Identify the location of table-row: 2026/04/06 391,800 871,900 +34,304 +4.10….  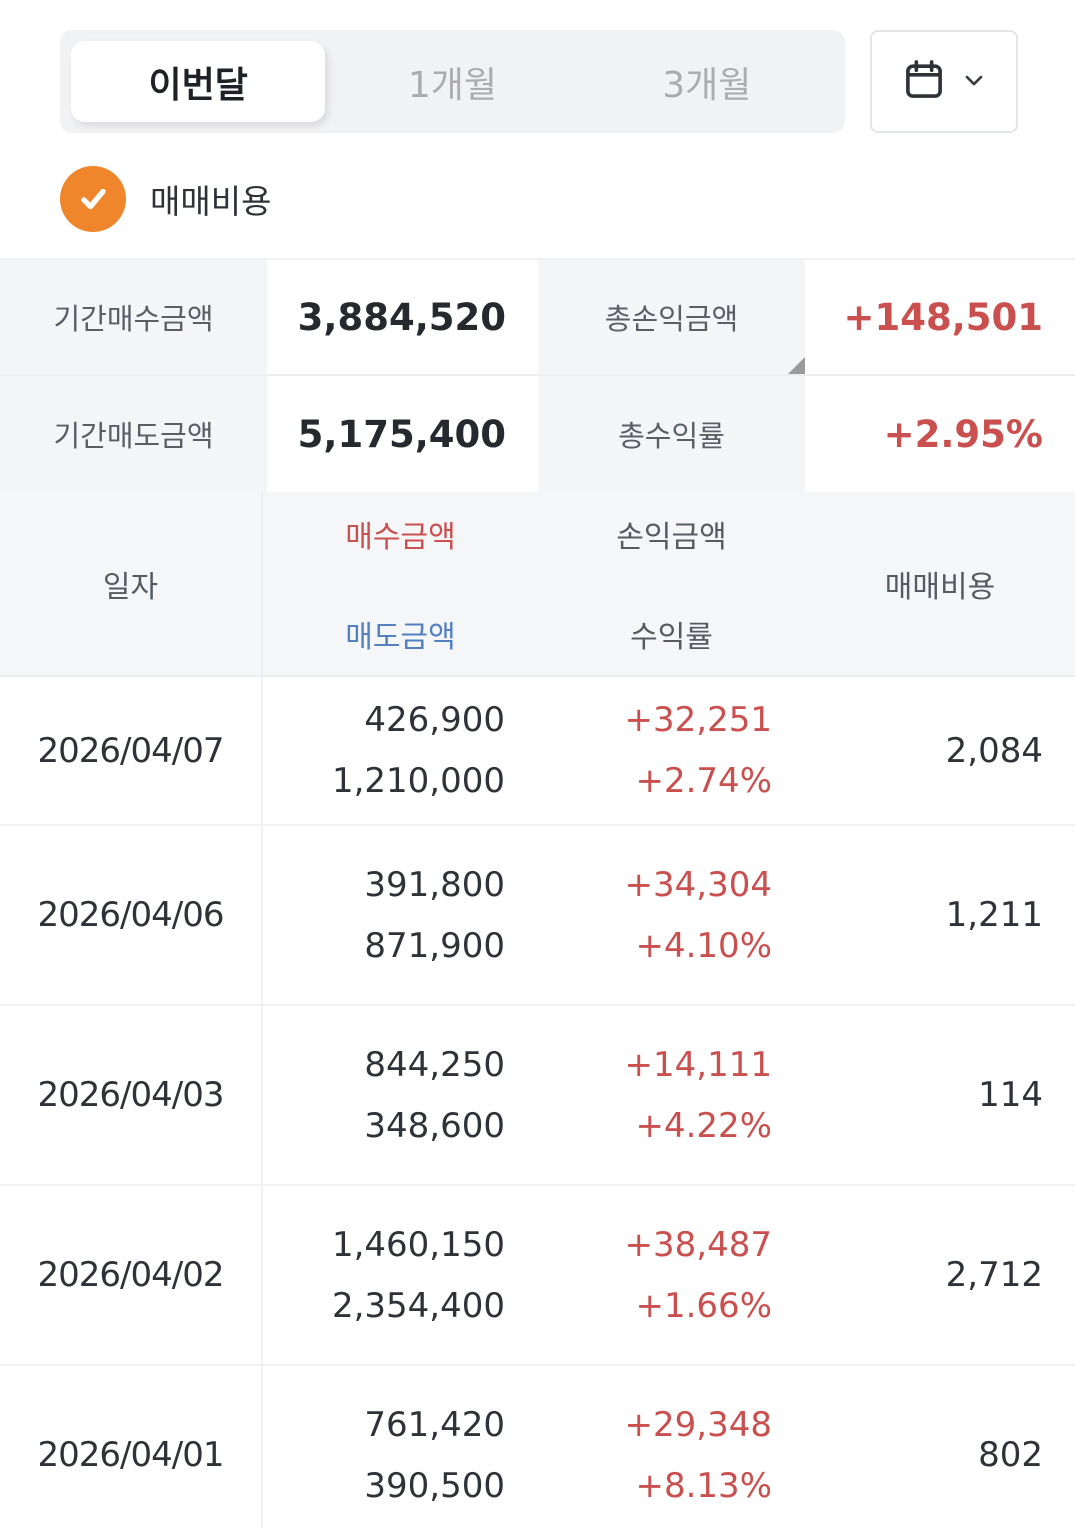
(537, 916).